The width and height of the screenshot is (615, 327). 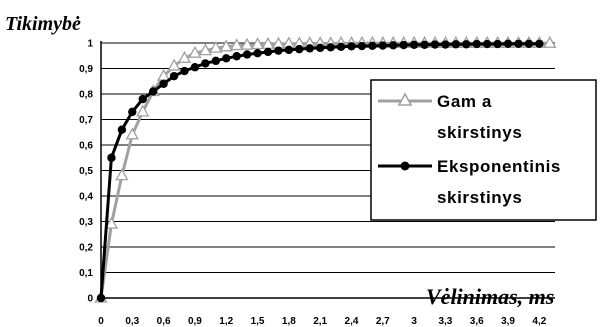 What do you see at coordinates (450, 117) in the screenshot?
I see `legend-item-gama: Gam a skirstinys` at bounding box center [450, 117].